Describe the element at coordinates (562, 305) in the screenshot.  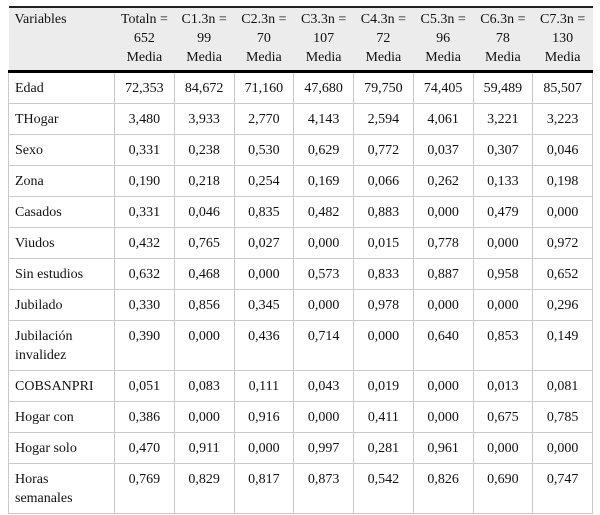
I see `cell-value: 0,296` at that location.